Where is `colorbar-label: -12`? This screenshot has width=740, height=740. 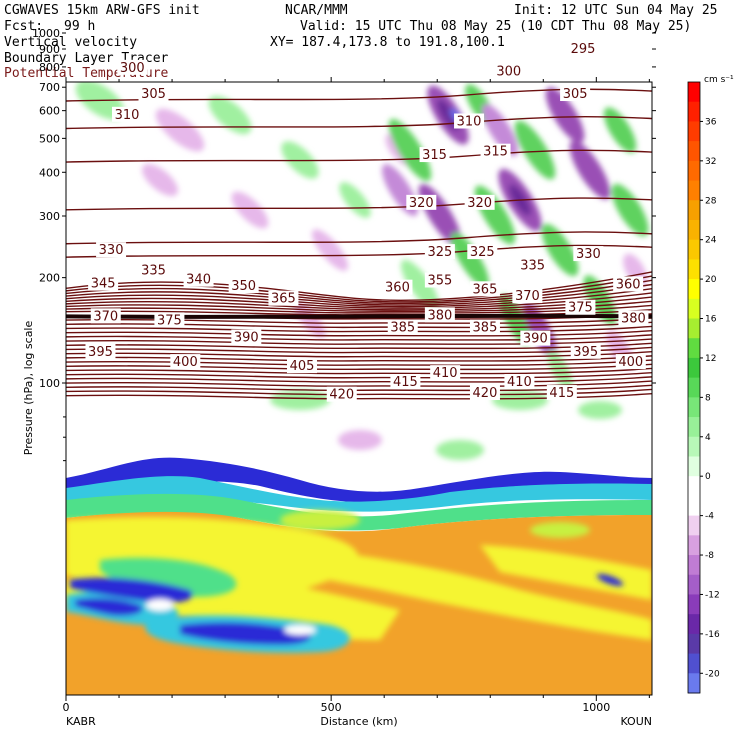 colorbar-label: -12 is located at coordinates (712, 595).